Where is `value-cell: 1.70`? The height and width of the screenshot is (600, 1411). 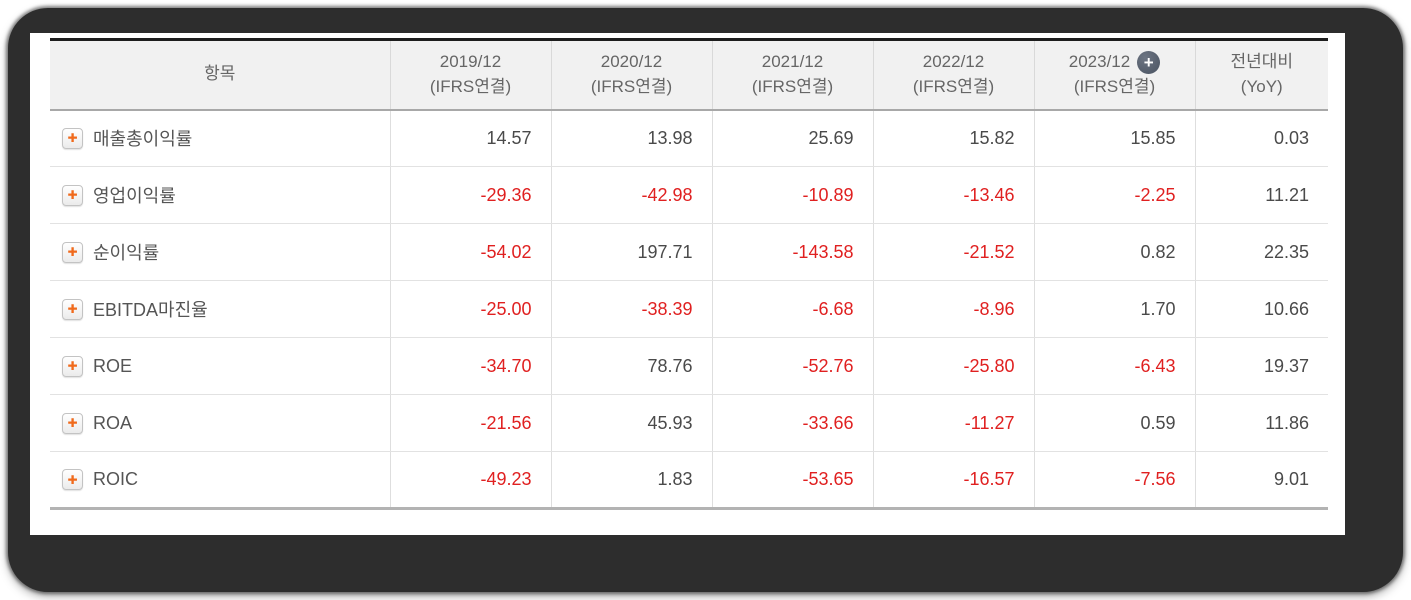 value-cell: 1.70 is located at coordinates (1114, 309).